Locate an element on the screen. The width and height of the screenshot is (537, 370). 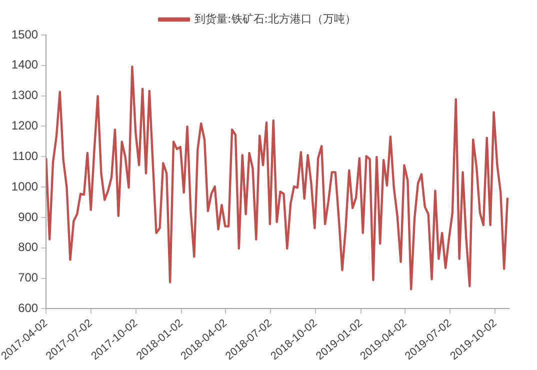
y-tick-label: 900 is located at coordinates (28, 217).